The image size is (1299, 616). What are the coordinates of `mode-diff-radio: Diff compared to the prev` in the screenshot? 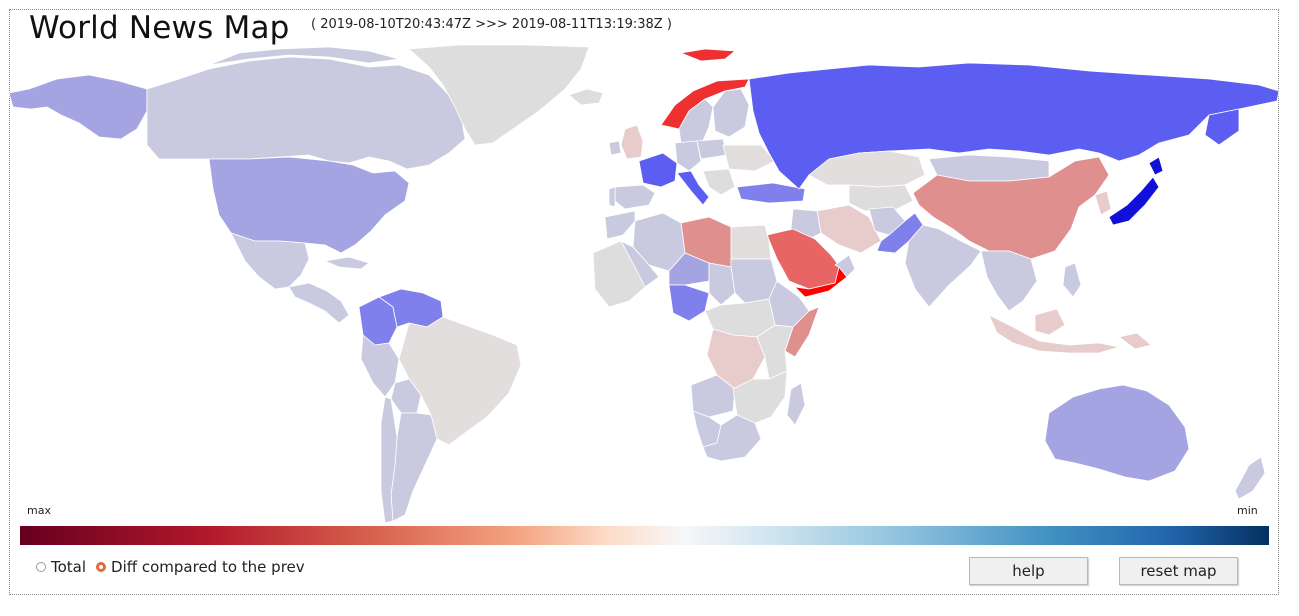 It's located at (200, 567).